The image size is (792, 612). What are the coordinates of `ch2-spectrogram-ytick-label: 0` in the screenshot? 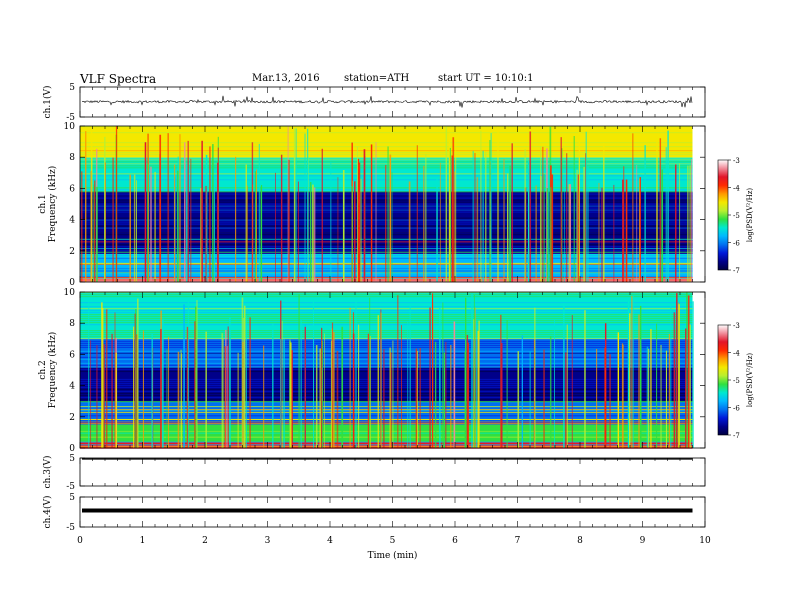 It's located at (72, 449).